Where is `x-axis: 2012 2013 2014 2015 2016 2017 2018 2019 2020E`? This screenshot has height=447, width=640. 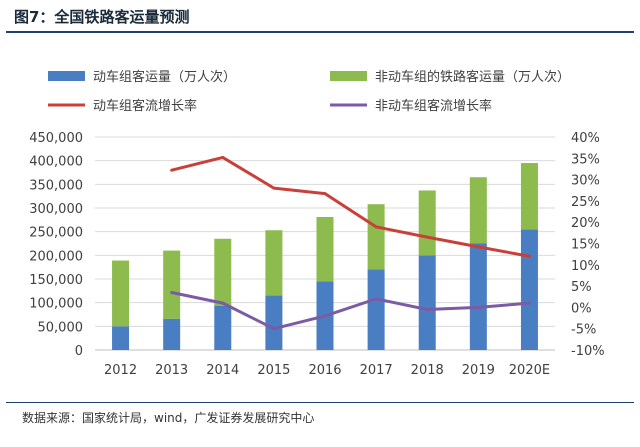 x-axis: 2012 2013 2014 2015 2016 2017 2018 2019 2020E is located at coordinates (327, 370).